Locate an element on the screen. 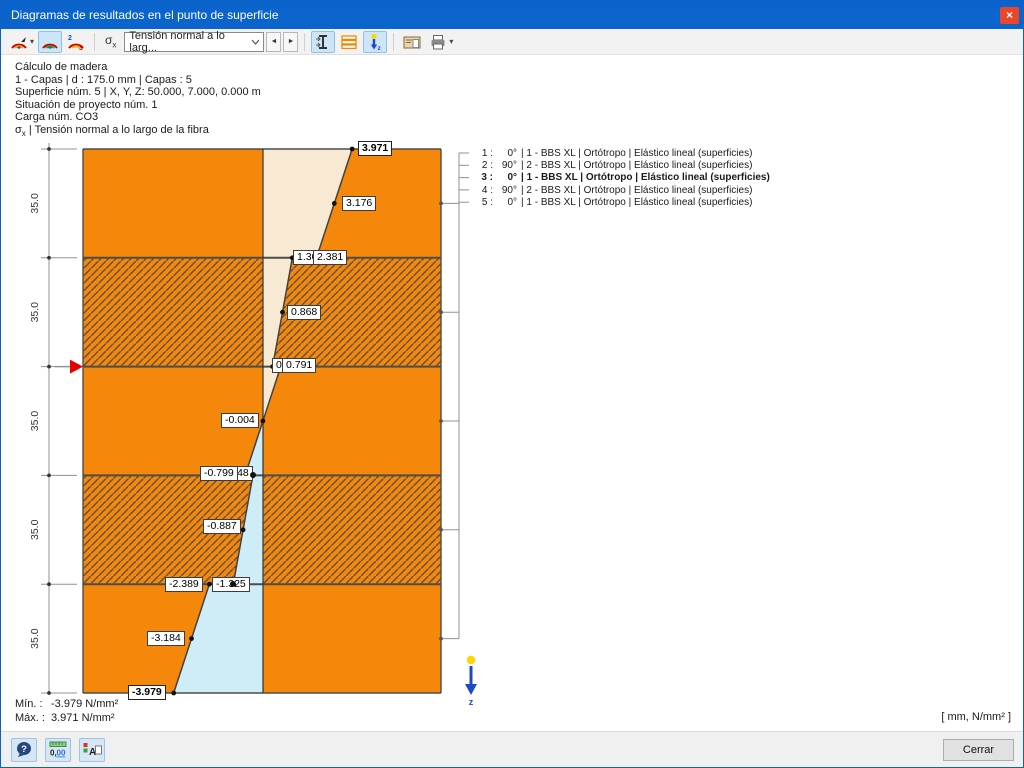 This screenshot has height=768, width=1024. max-value: 3.971 N/mm² is located at coordinates (83, 717).